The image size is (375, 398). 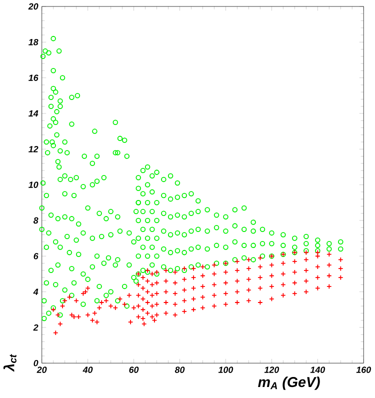 What do you see at coordinates (180, 369) in the screenshot?
I see `x-tick-label: 80` at bounding box center [180, 369].